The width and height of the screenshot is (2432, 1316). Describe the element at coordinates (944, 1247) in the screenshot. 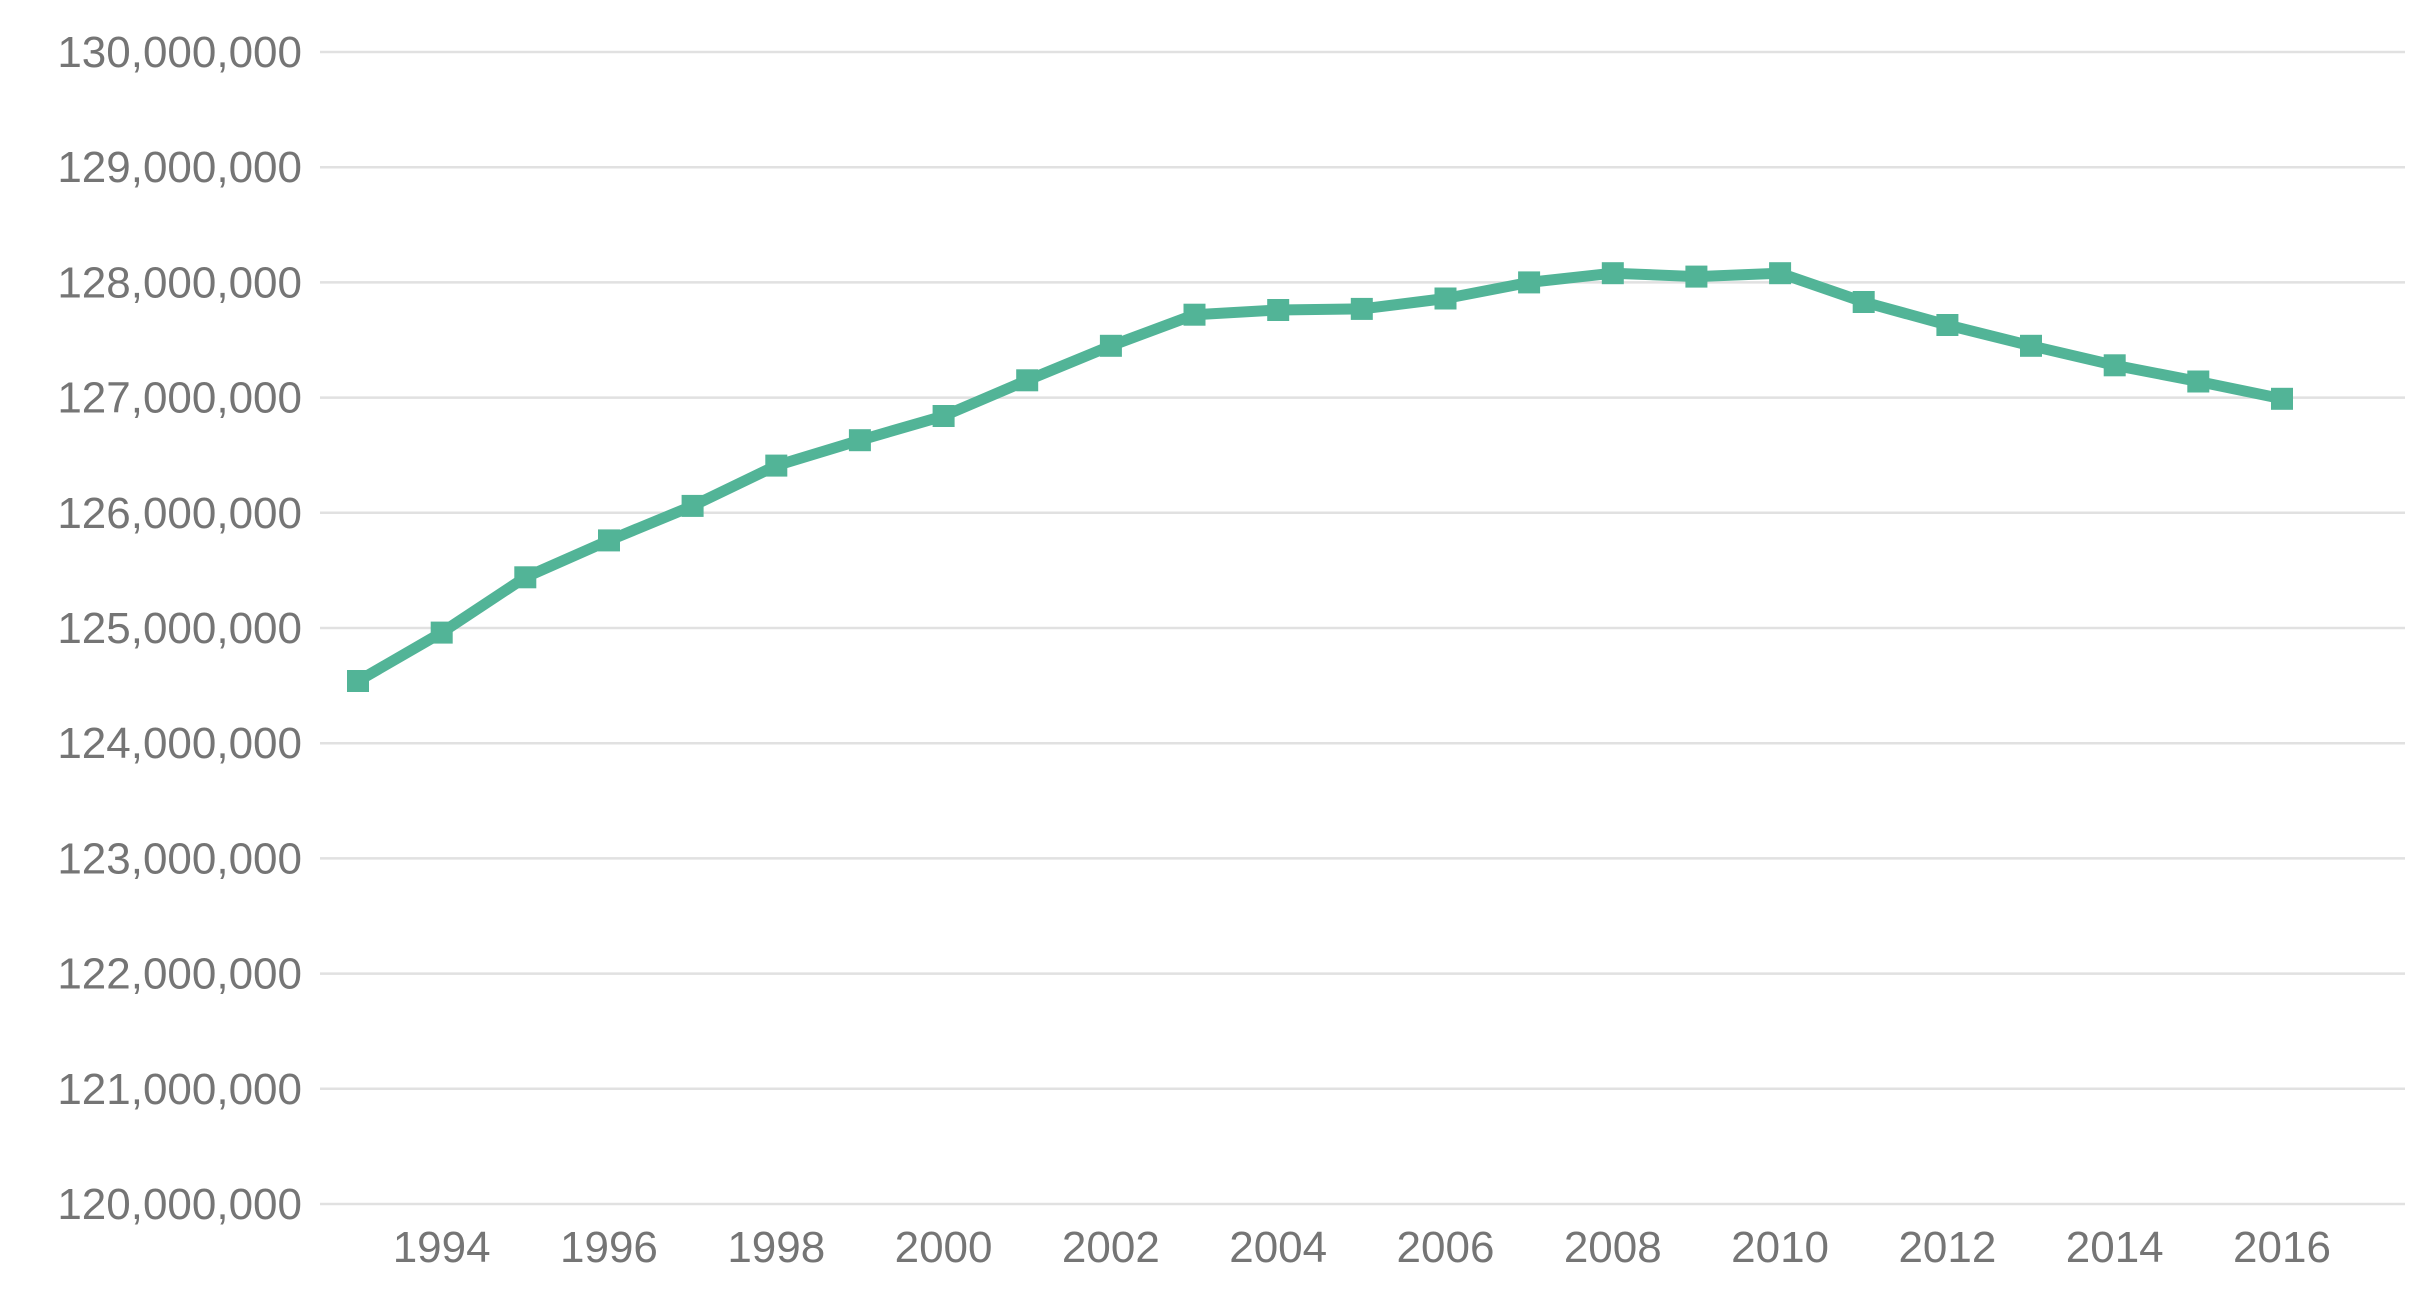

I see `x-tick-label: 2000` at that location.